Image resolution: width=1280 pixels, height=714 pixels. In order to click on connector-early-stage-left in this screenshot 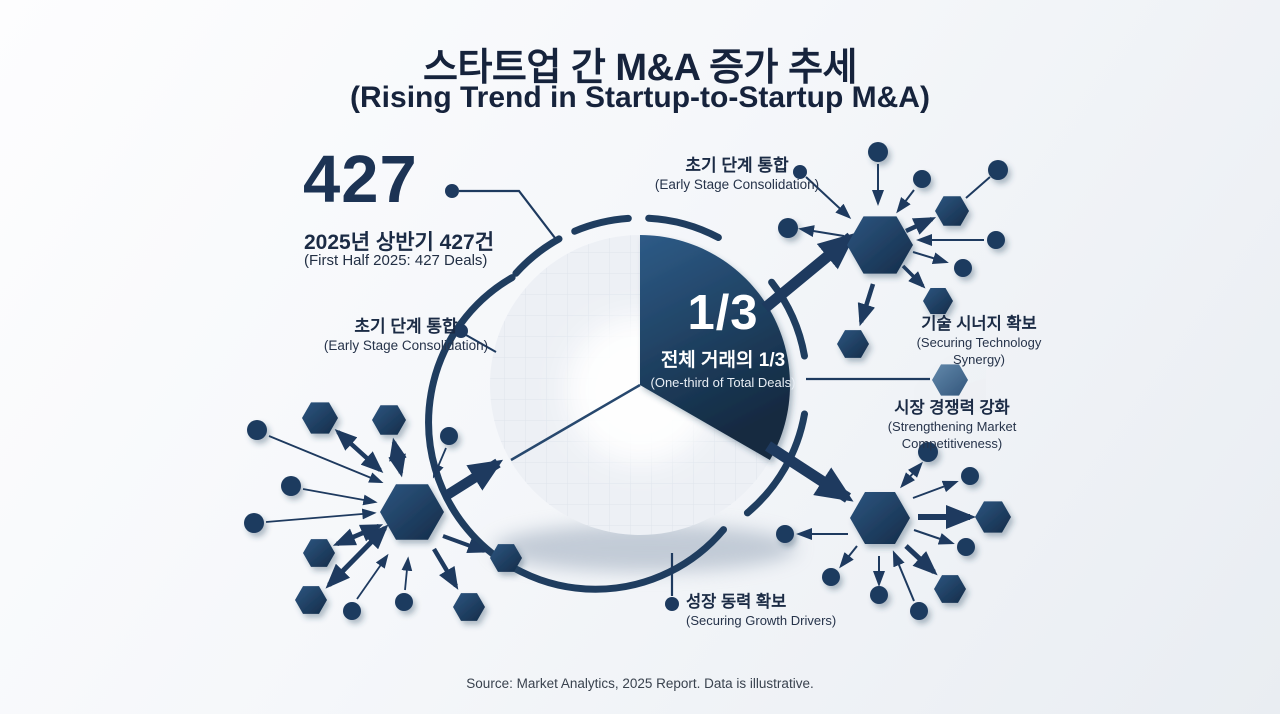, I will do `click(475, 338)`.